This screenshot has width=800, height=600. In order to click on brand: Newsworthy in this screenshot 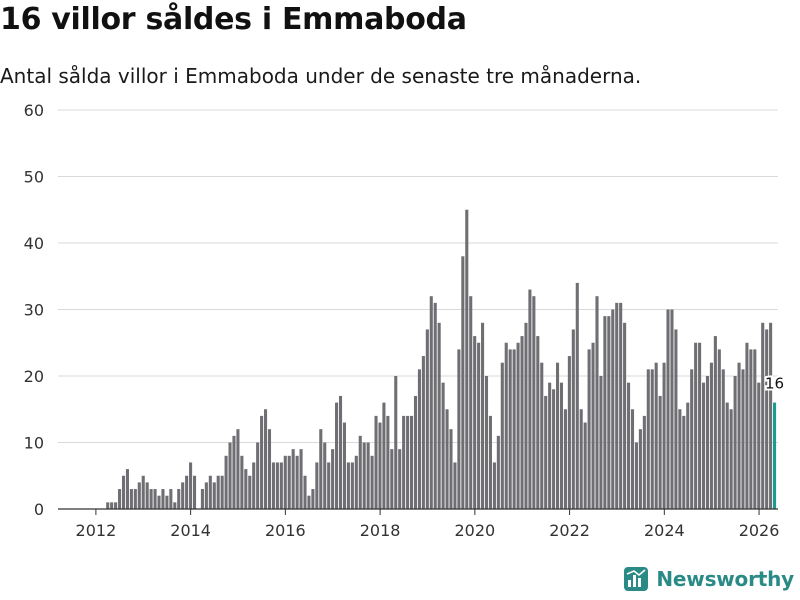, I will do `click(709, 579)`.